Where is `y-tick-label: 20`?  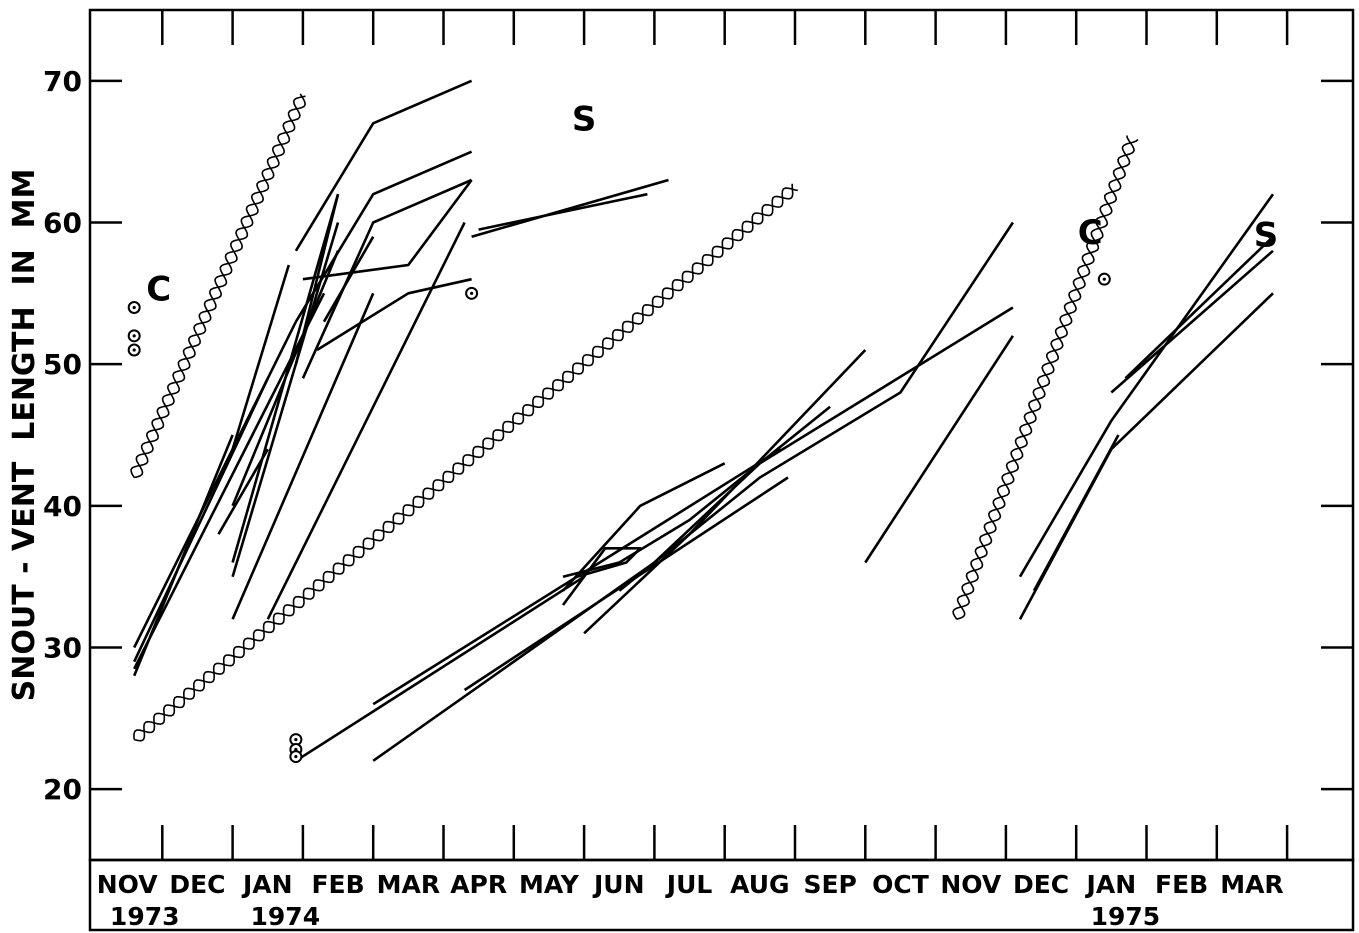 y-tick-label: 20 is located at coordinates (62, 789).